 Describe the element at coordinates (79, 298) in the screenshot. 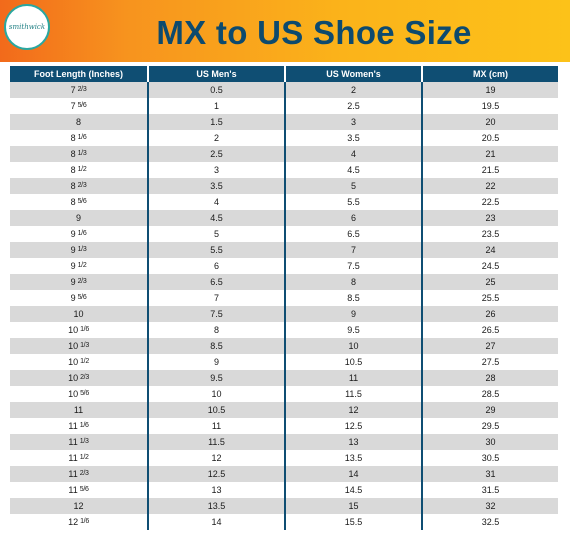

I see `foot-length-cell: 9 5/6` at that location.